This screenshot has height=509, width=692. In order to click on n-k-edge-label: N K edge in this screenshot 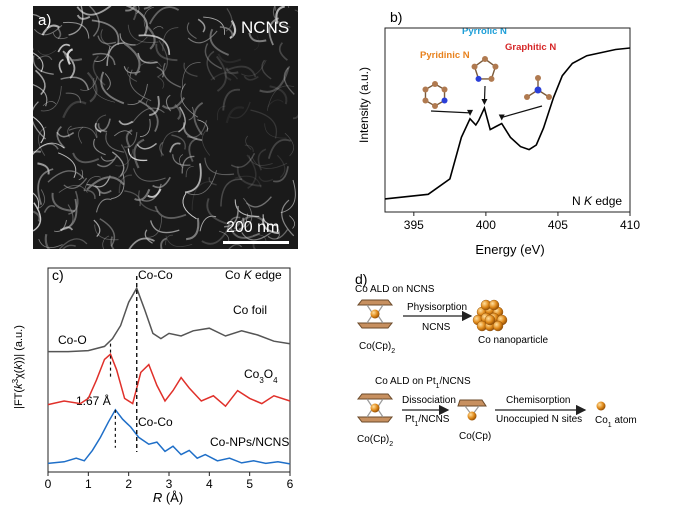, I will do `click(597, 201)`.